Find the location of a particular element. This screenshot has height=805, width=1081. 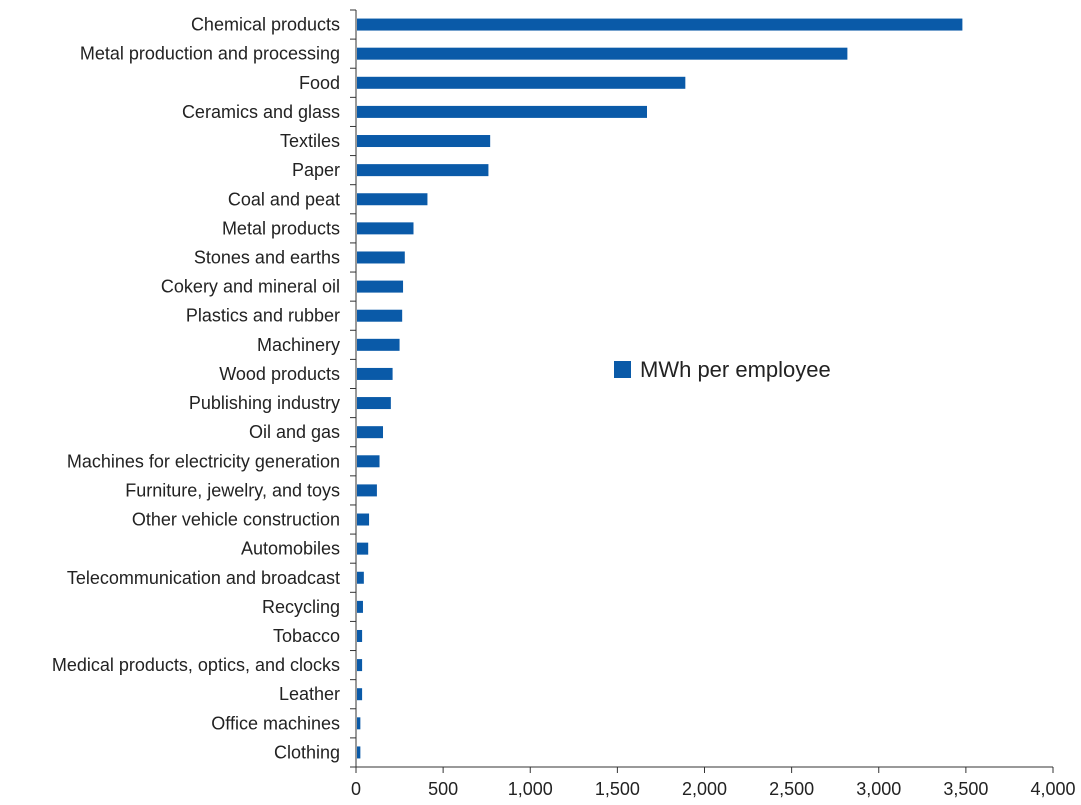

legend-swatch is located at coordinates (622, 369).